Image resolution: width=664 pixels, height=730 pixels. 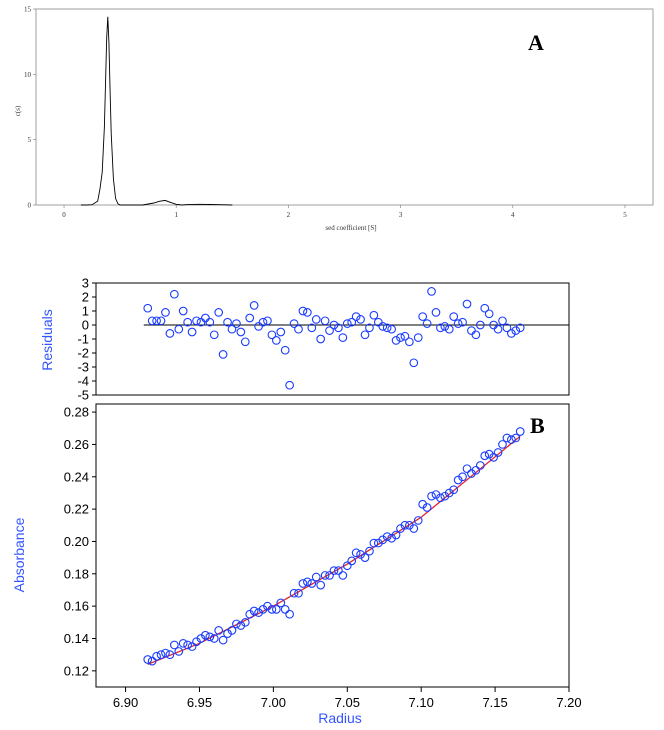 What do you see at coordinates (76, 509) in the screenshot?
I see `fit-ytick-label: 0.22` at bounding box center [76, 509].